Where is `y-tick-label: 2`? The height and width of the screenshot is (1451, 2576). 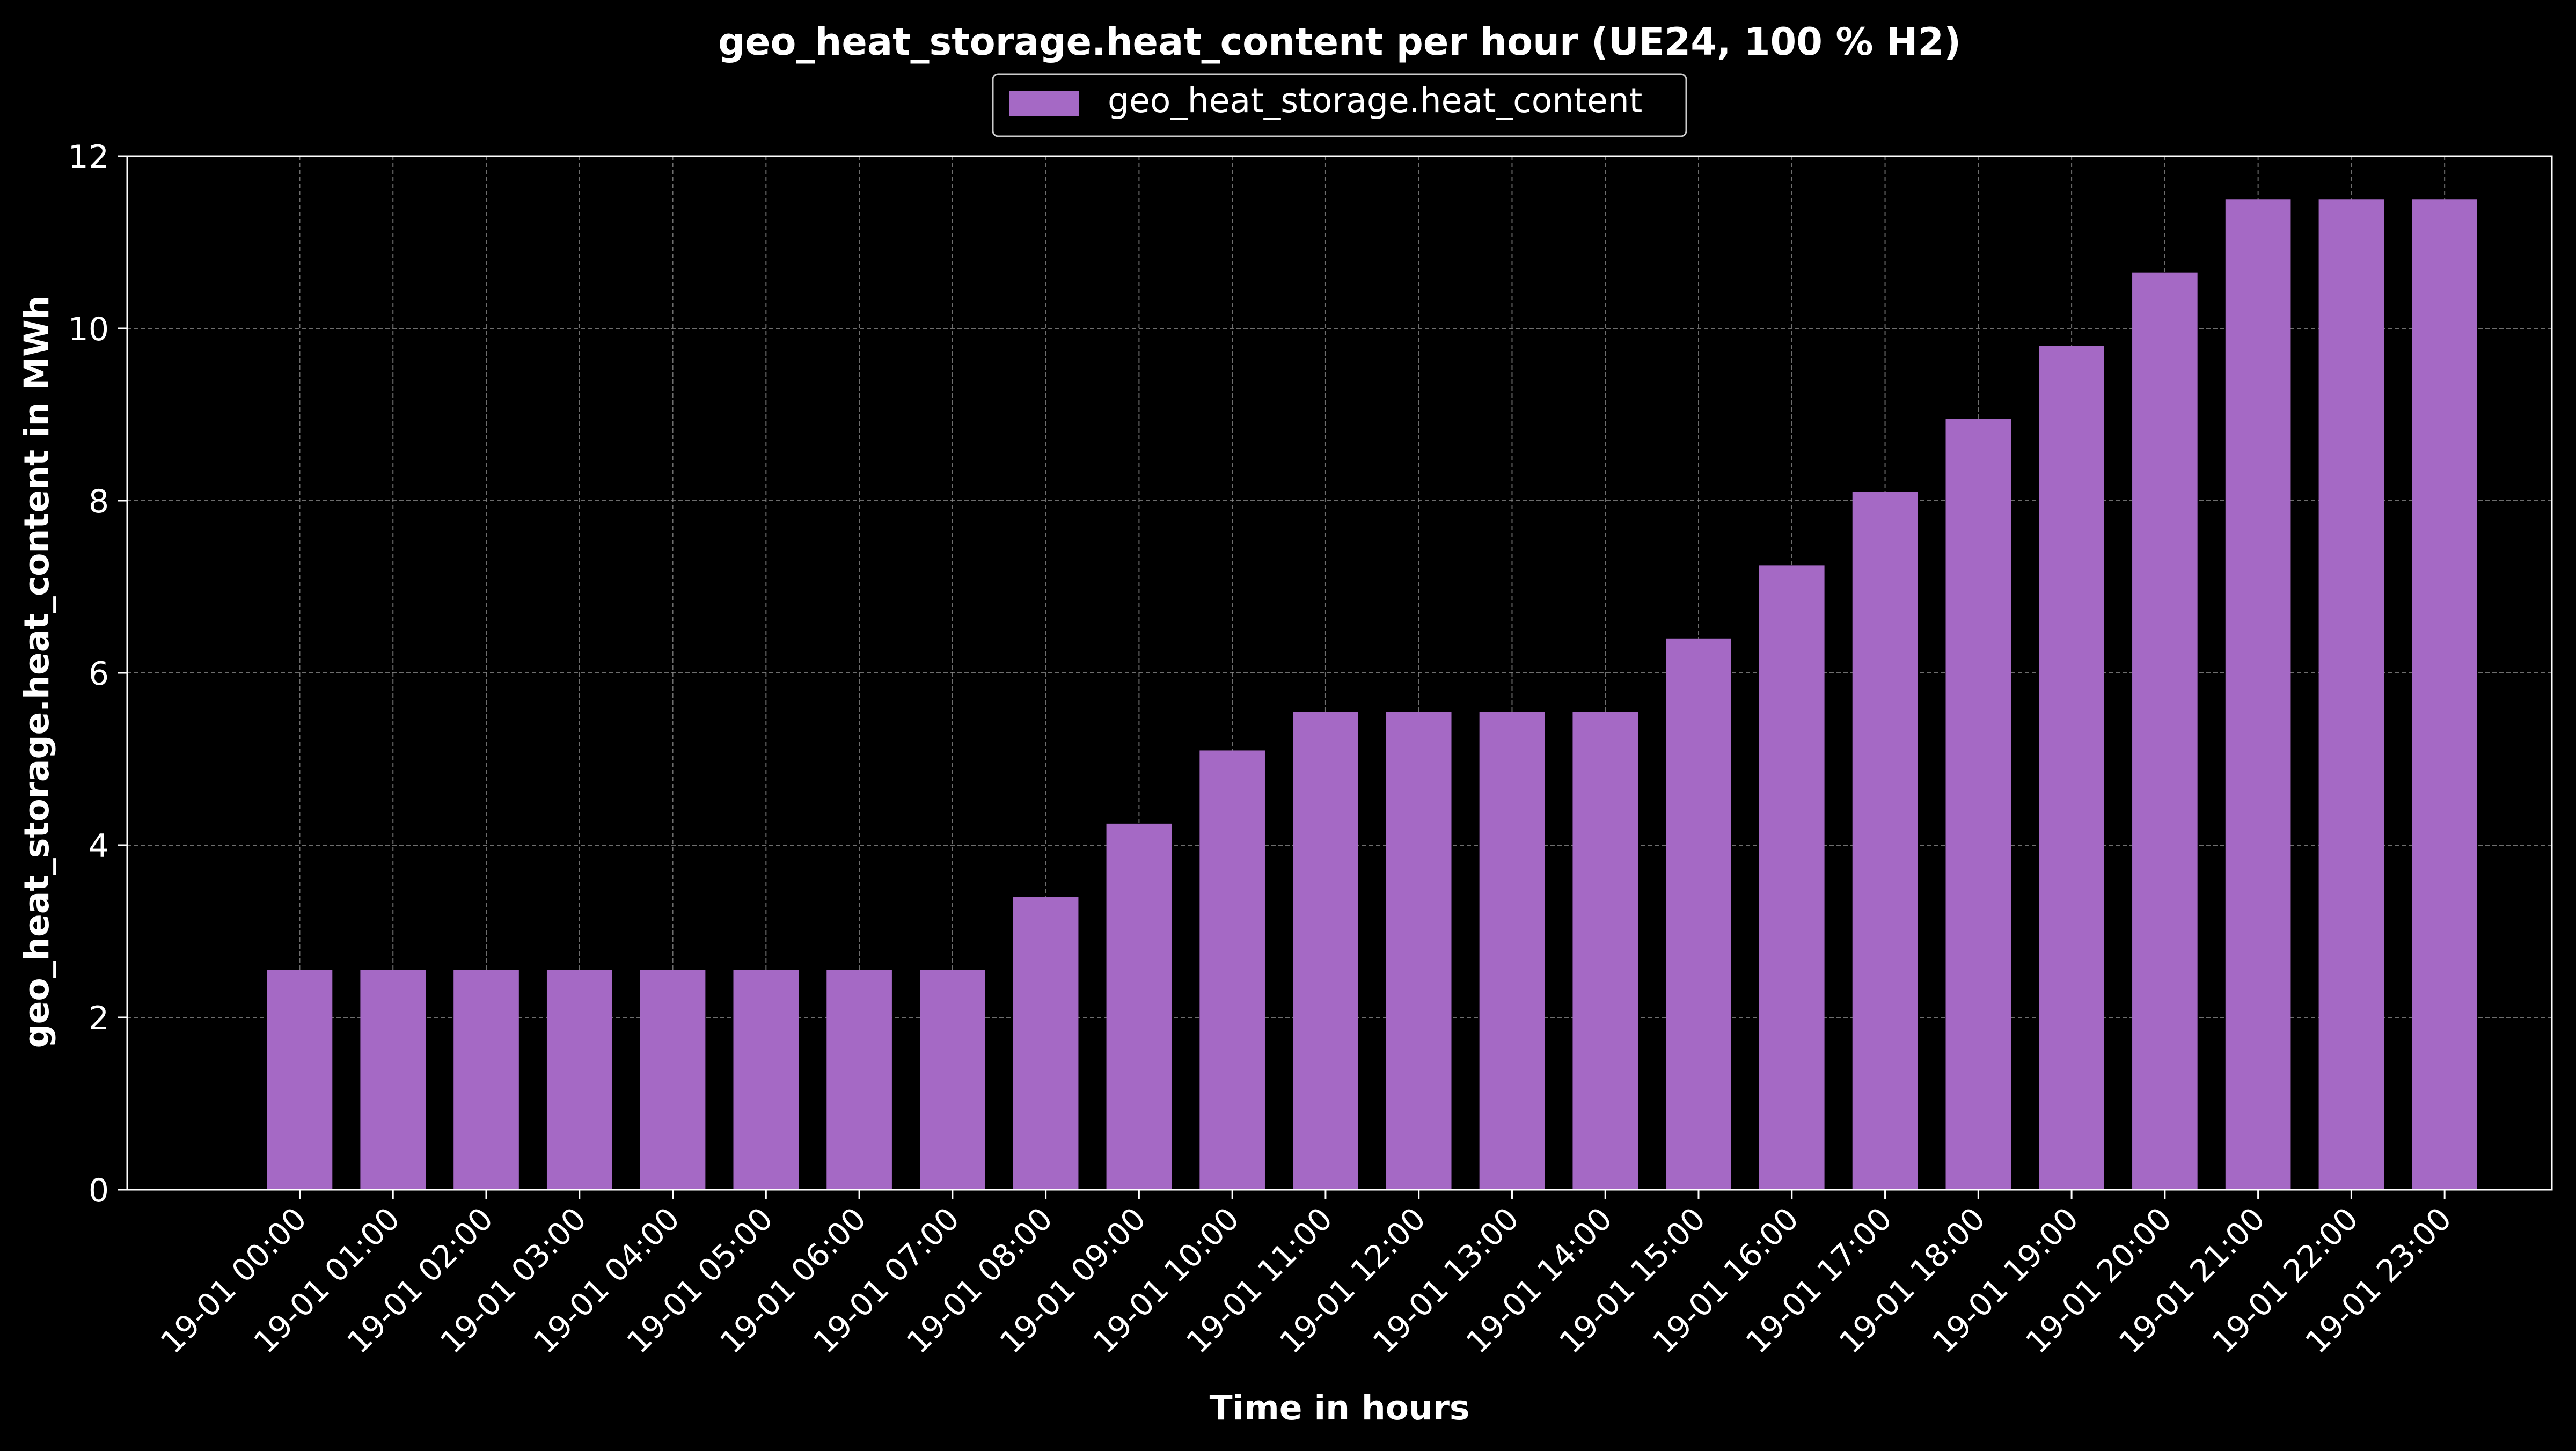
y-tick-label: 2 is located at coordinates (99, 1019).